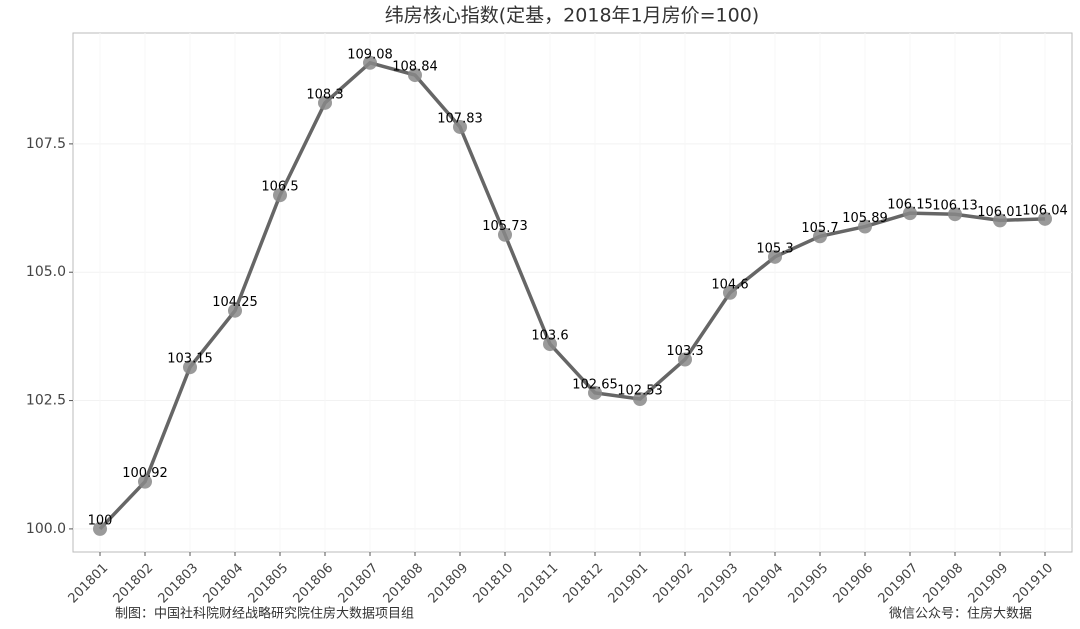  I want to click on data-label: 102.53, so click(640, 391).